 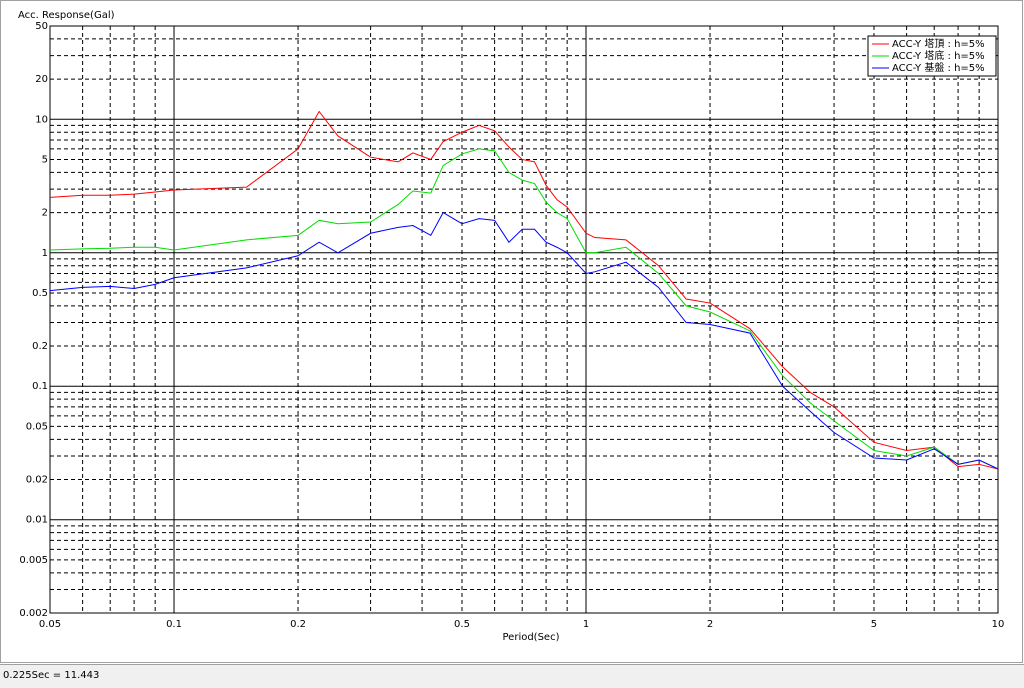 What do you see at coordinates (531, 637) in the screenshot?
I see `x-axis-label: Period(Sec)` at bounding box center [531, 637].